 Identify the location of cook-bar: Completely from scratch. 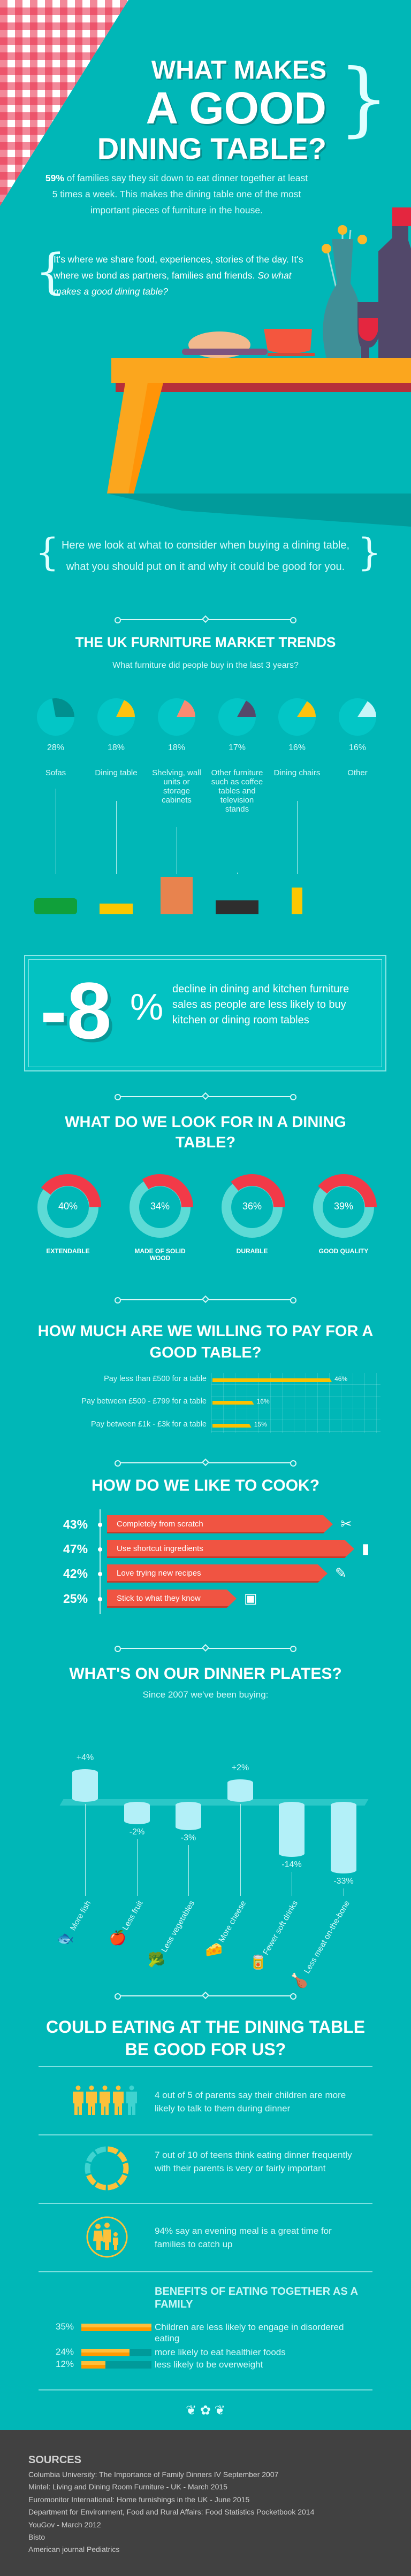
(220, 1524).